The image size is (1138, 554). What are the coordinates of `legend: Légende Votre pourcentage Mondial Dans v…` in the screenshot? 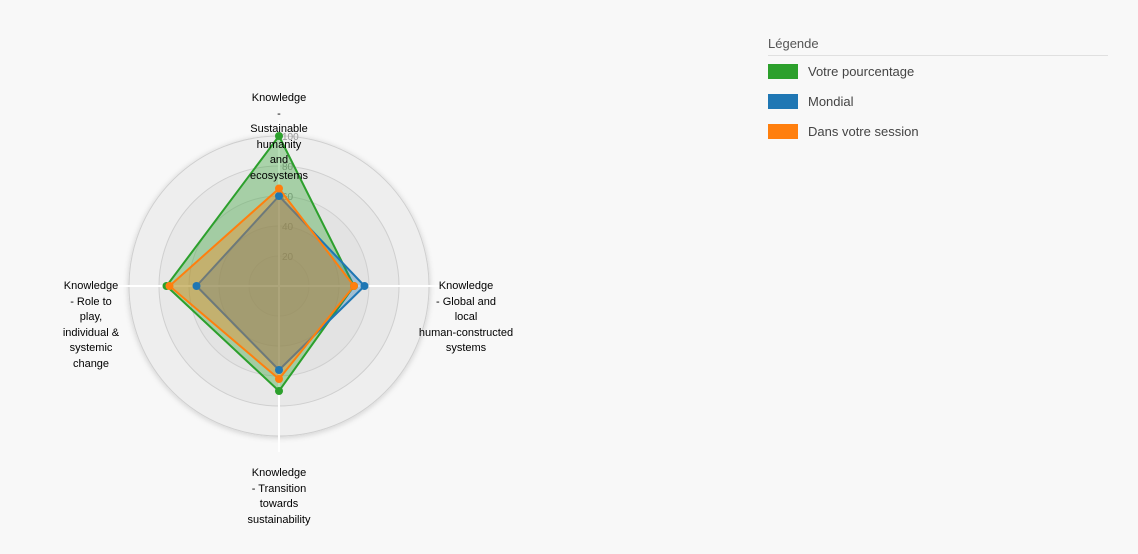 It's located at (938, 91).